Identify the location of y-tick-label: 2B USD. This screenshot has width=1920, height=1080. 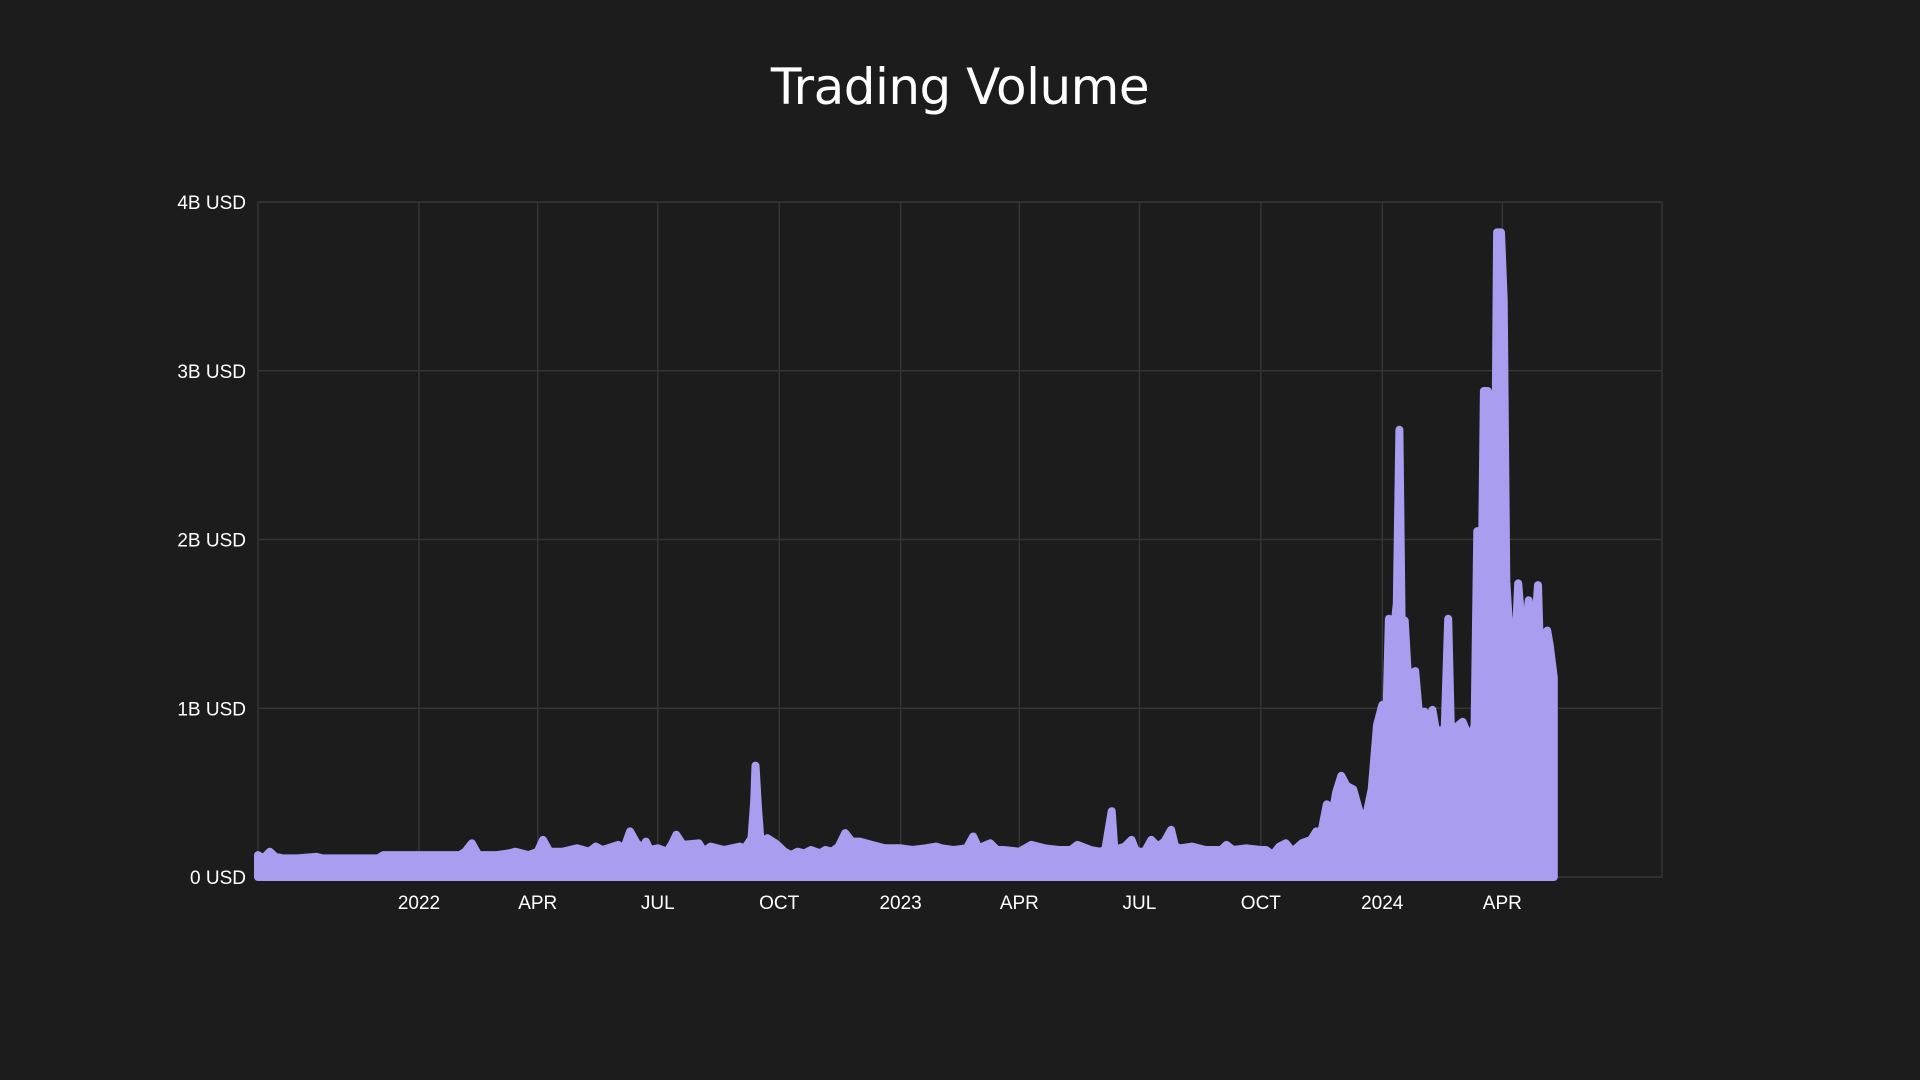
(211, 541).